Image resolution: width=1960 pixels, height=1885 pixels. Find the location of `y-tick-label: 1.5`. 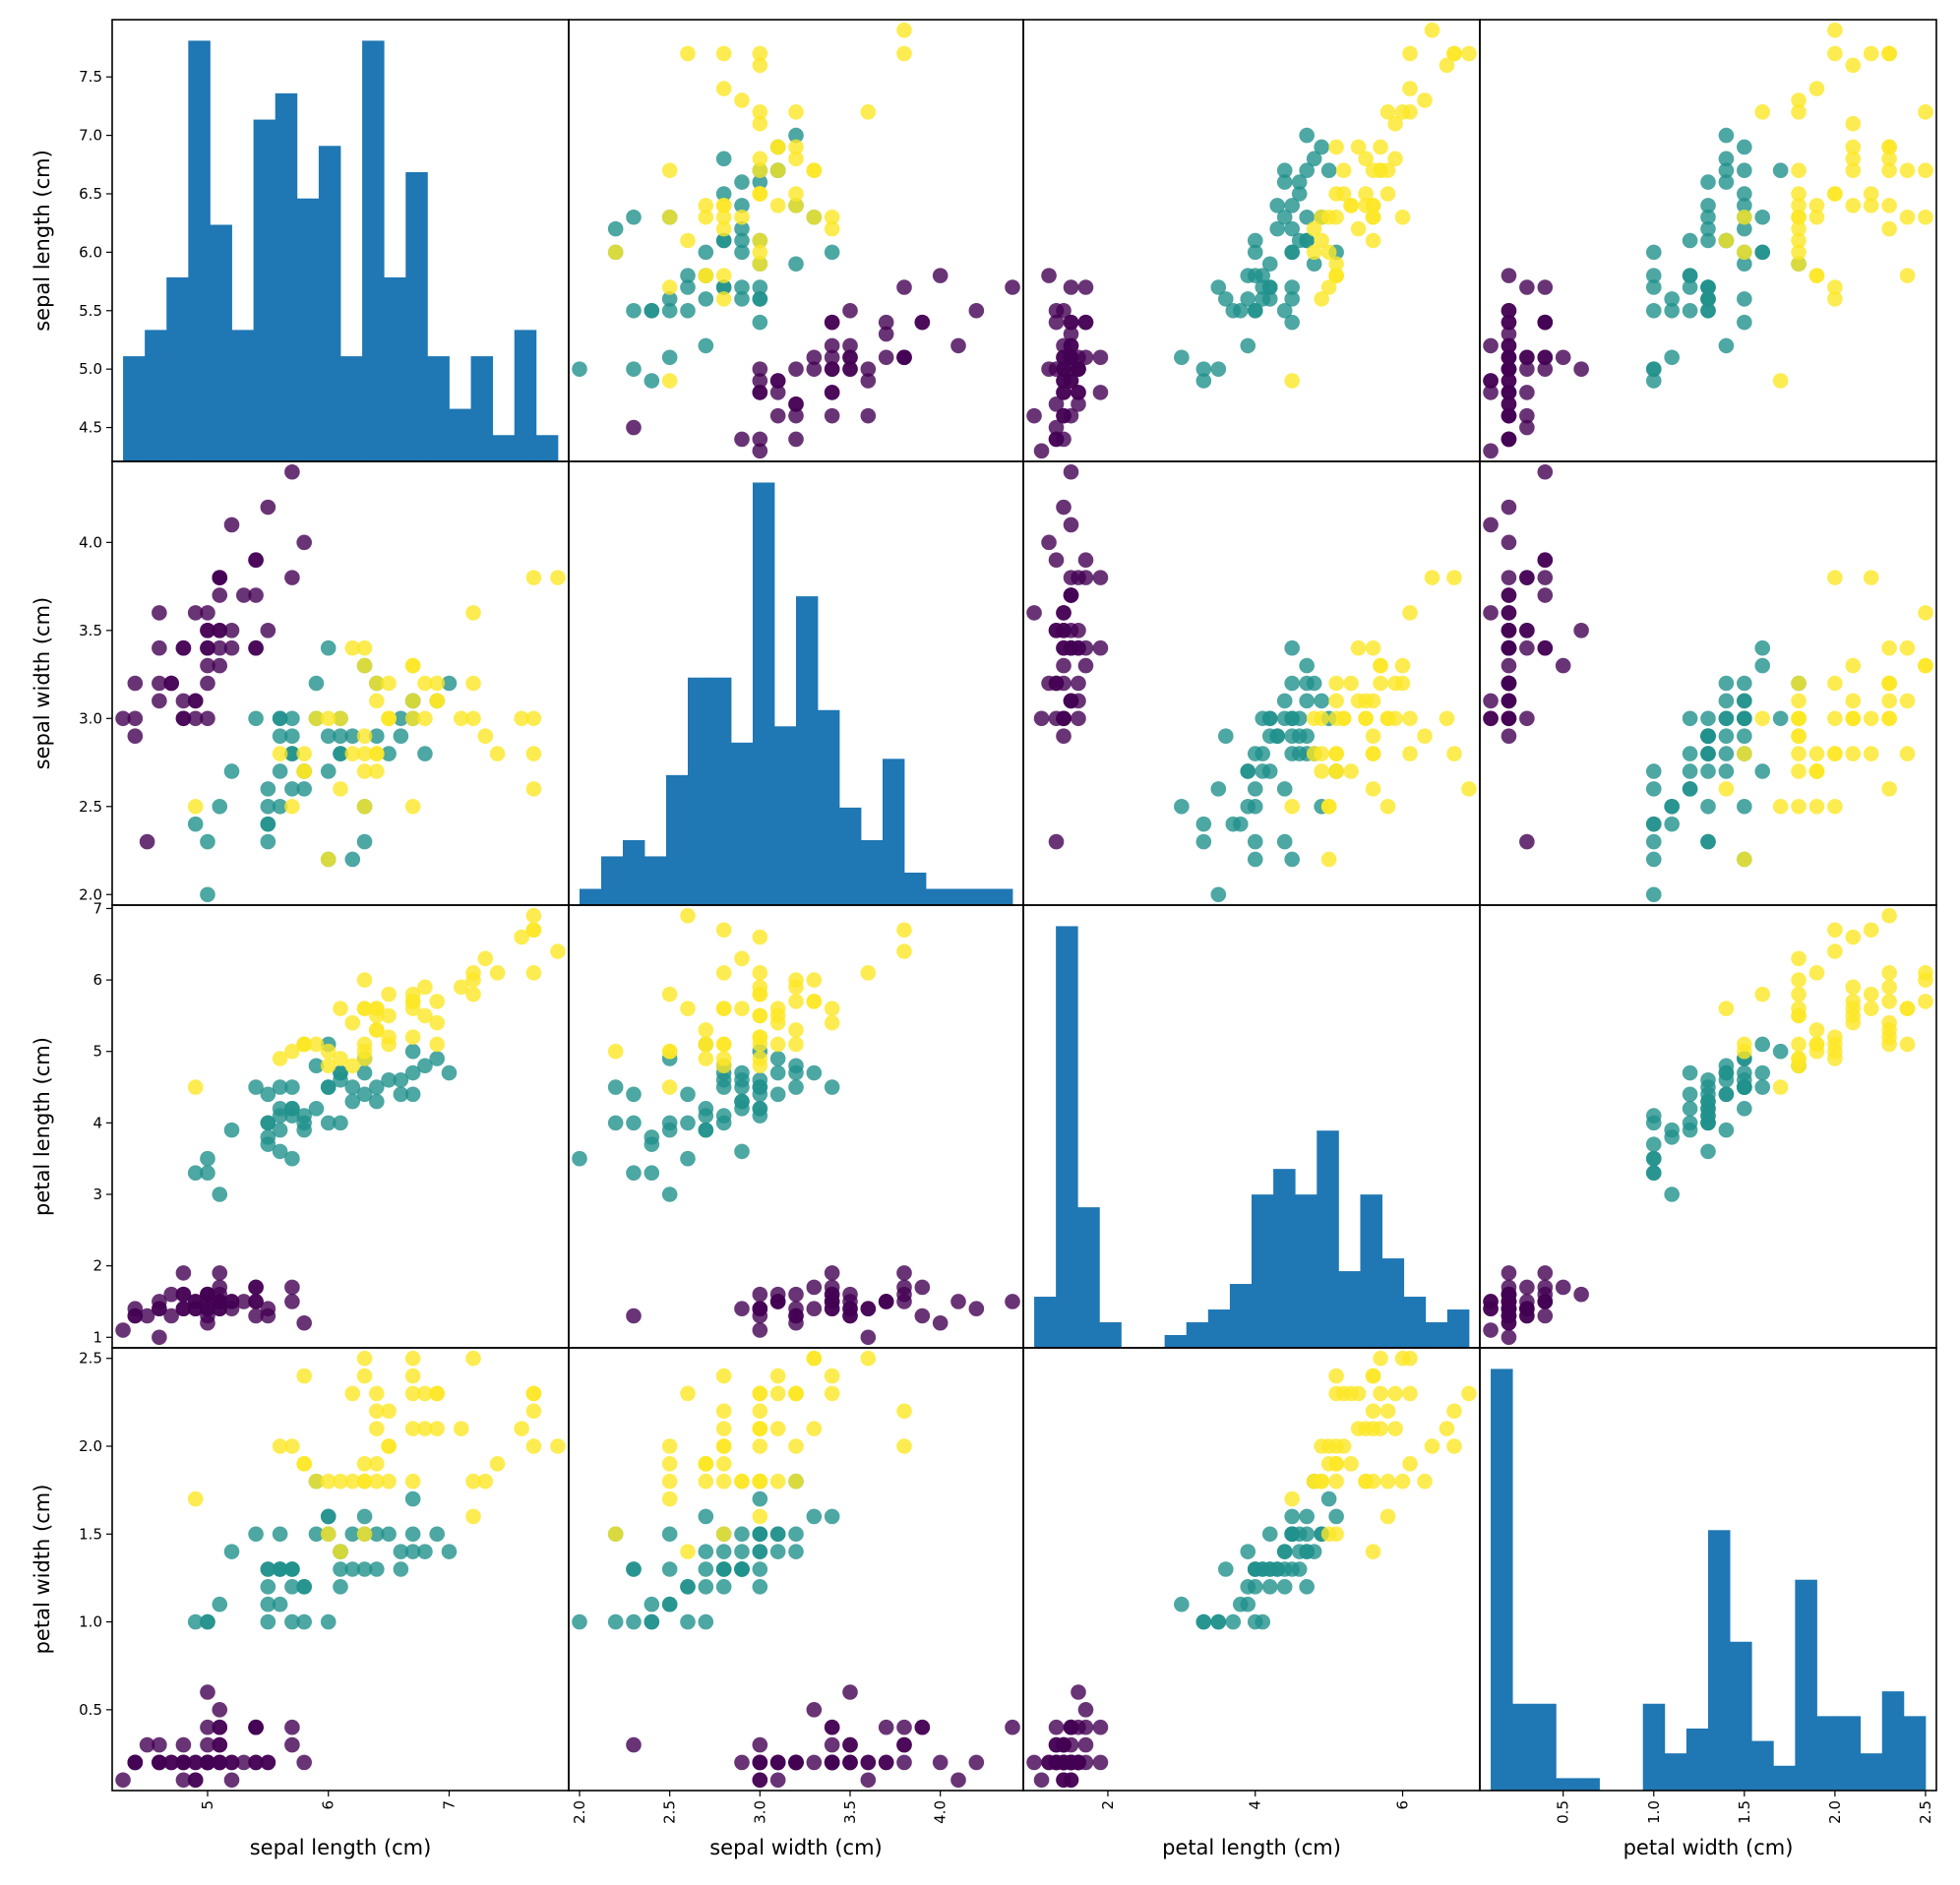

y-tick-label: 1.5 is located at coordinates (90, 1534).